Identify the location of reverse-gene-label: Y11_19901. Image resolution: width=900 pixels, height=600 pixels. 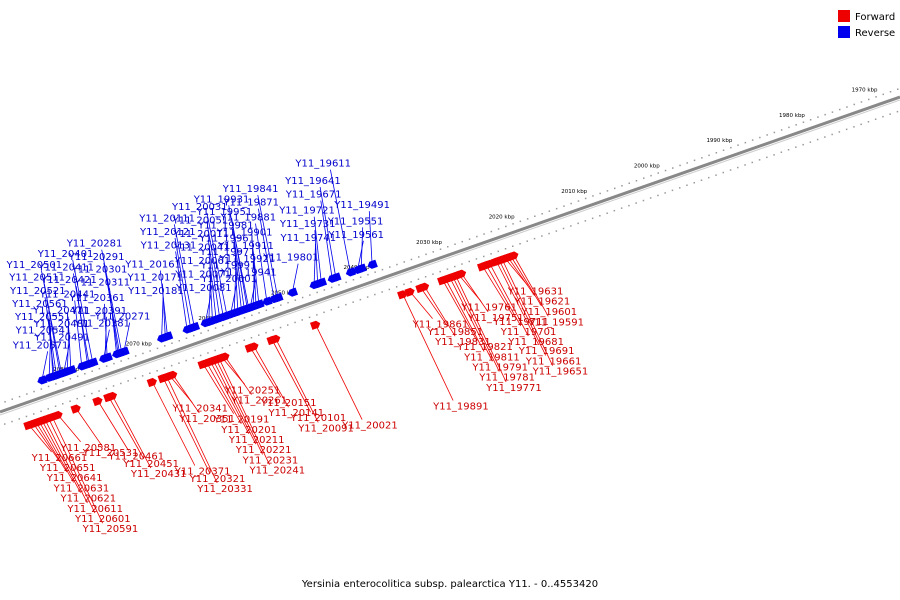
(244, 233).